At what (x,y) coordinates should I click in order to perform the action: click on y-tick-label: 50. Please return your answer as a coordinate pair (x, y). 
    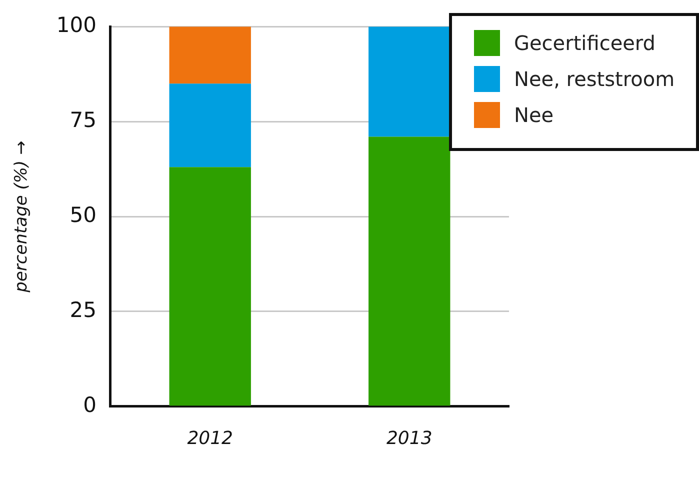
    Looking at the image, I should click on (83, 214).